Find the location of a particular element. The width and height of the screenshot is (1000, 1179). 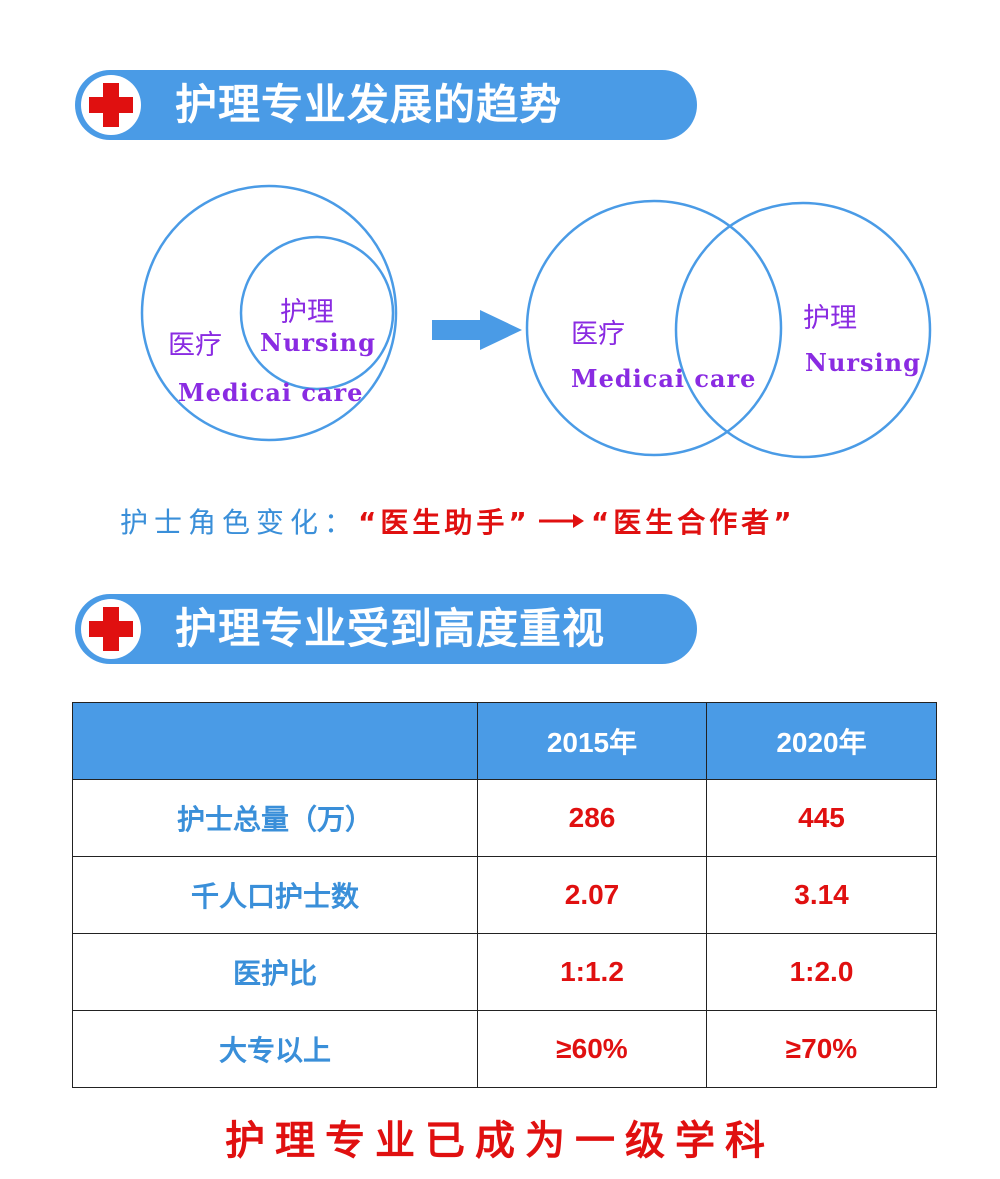

row-label: 千人口护士数 is located at coordinates (275, 895).